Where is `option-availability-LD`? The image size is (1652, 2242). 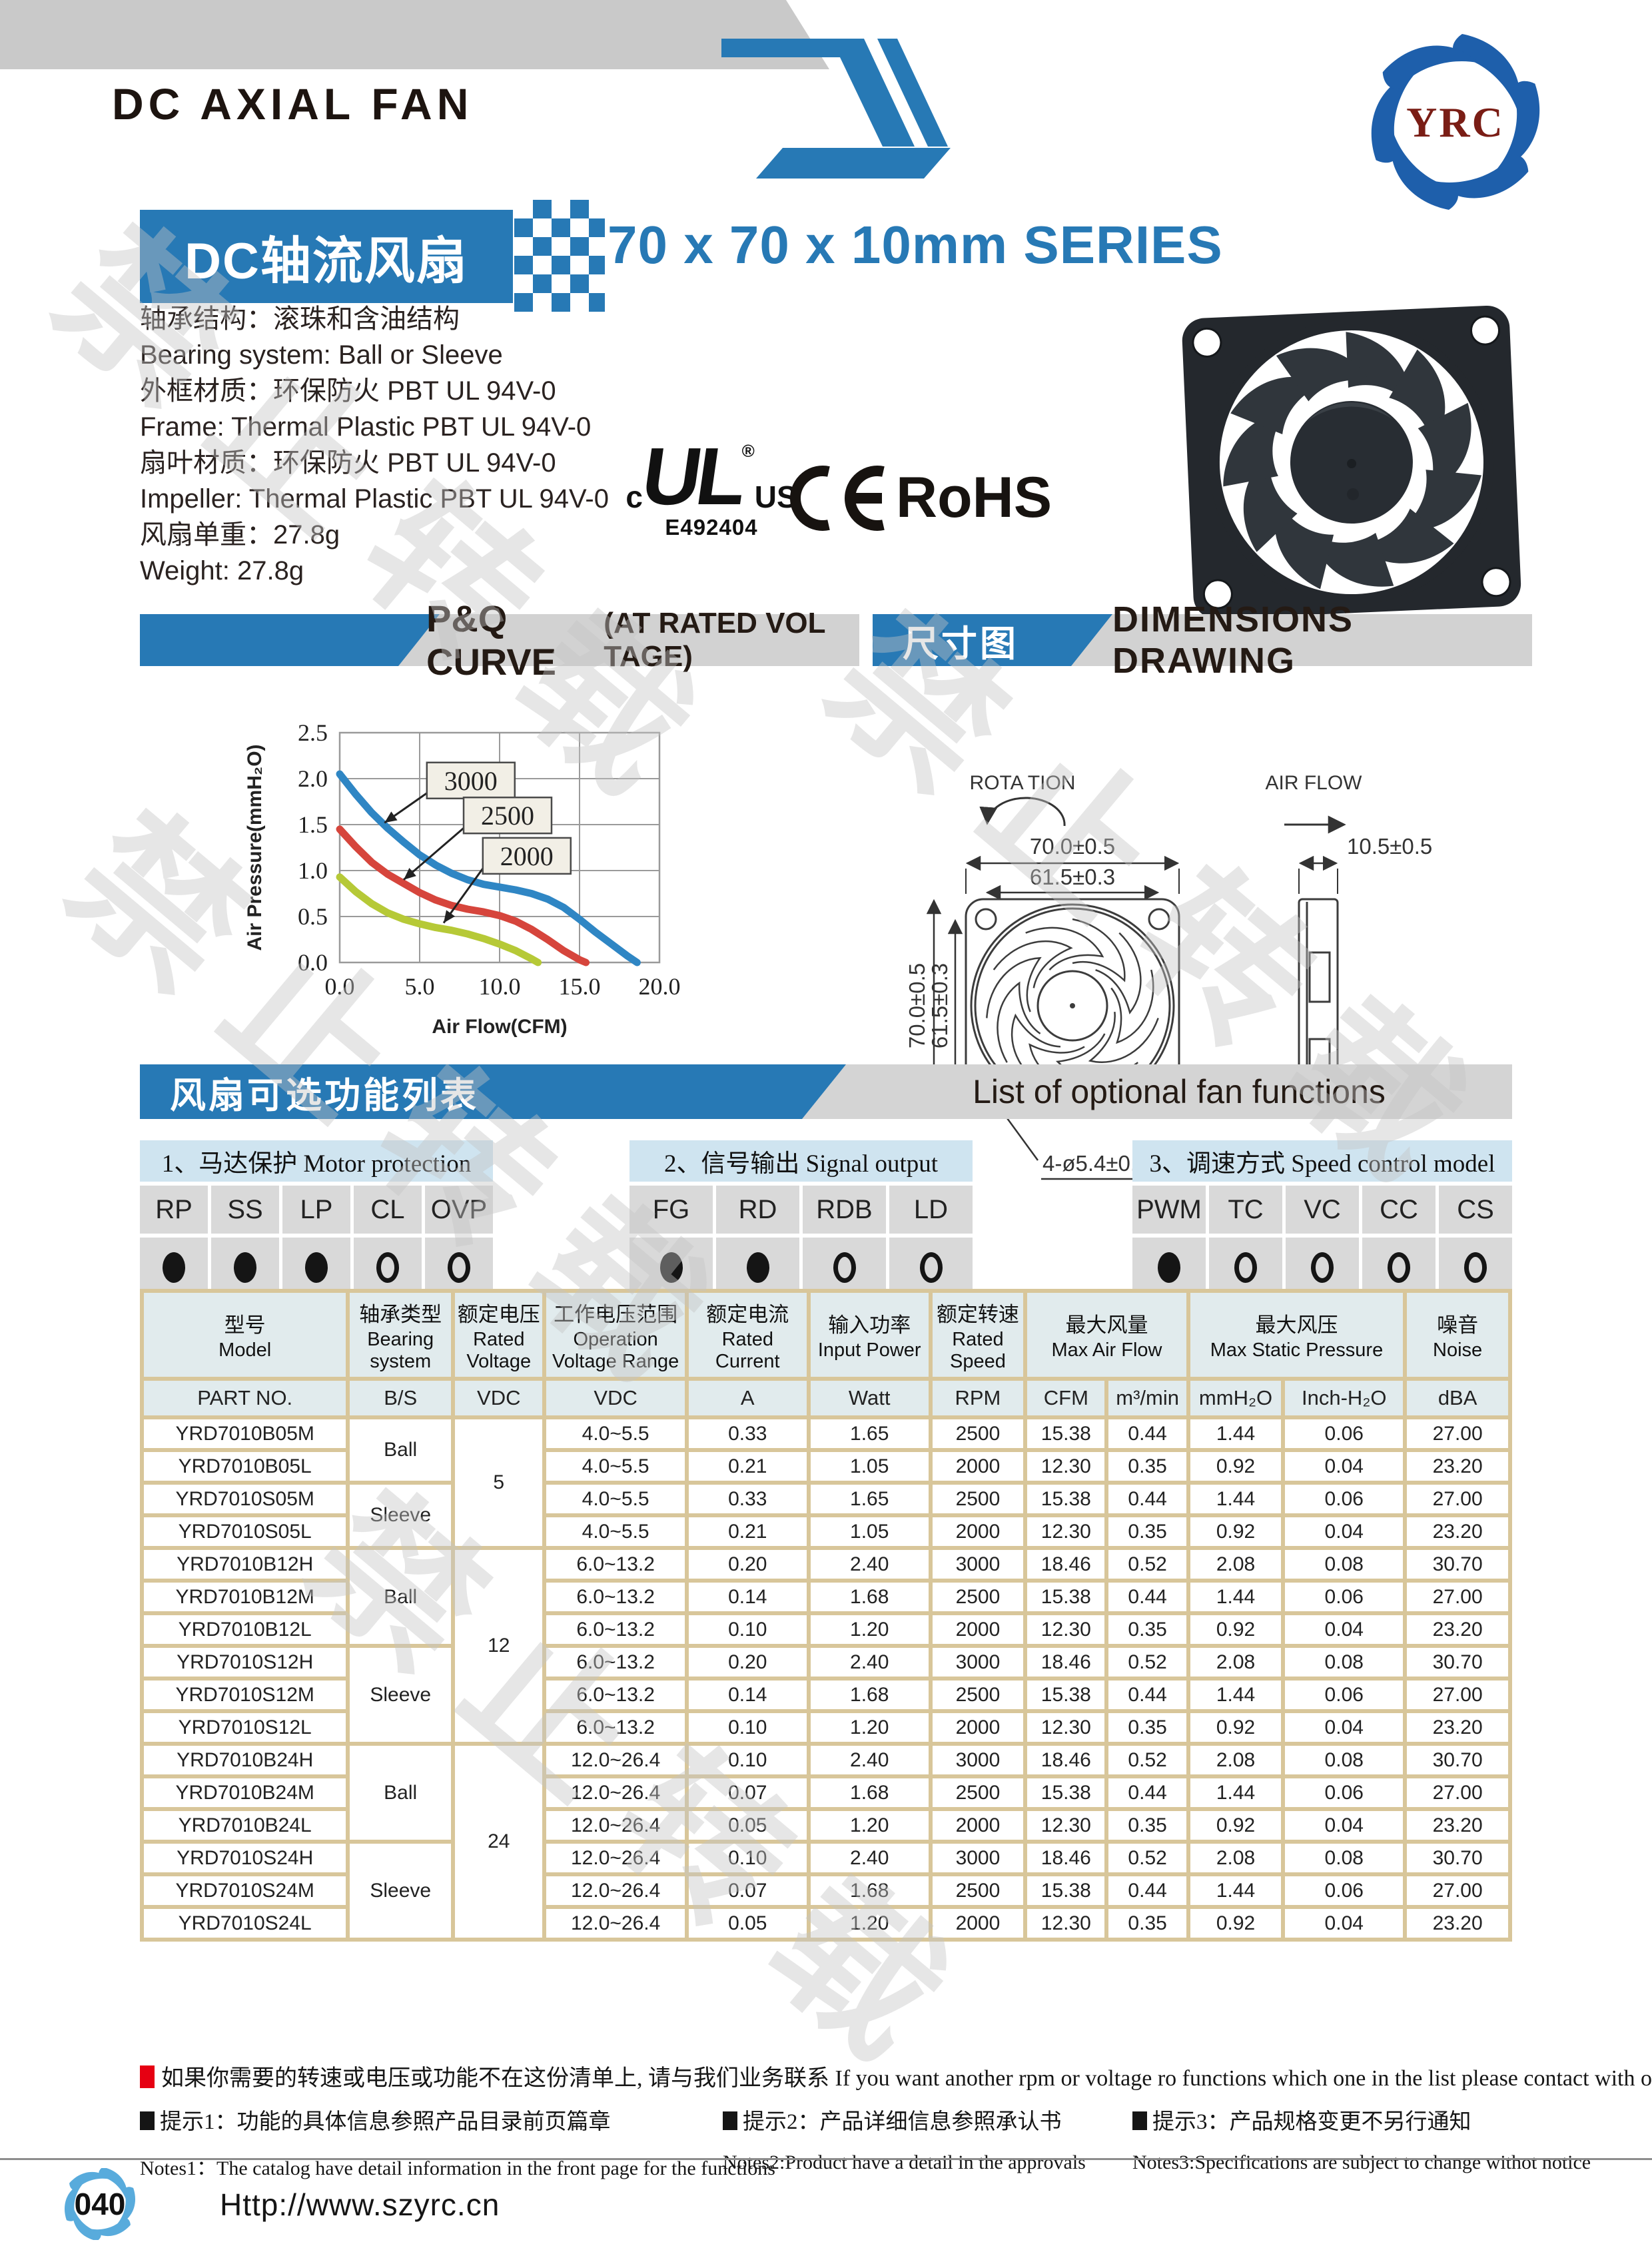
option-availability-LD is located at coordinates (931, 1268).